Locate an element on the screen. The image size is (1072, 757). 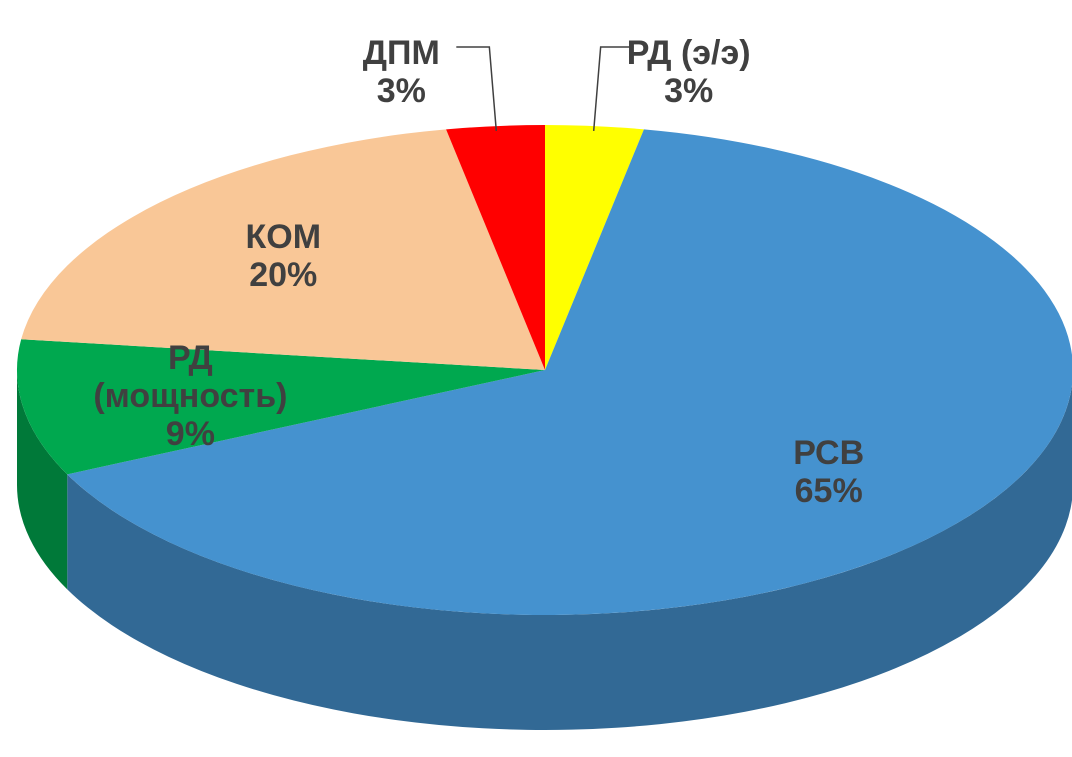
data-label-category: ДПМ is located at coordinates (401, 53).